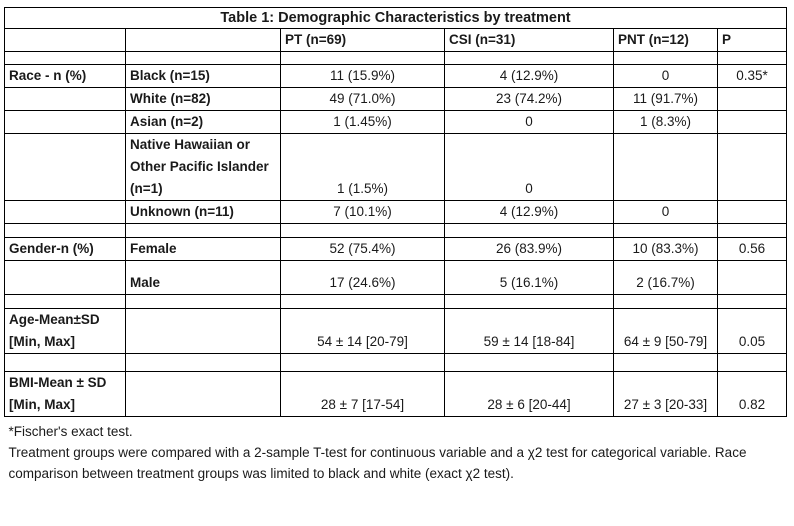  I want to click on gender-category: Male, so click(203, 277).